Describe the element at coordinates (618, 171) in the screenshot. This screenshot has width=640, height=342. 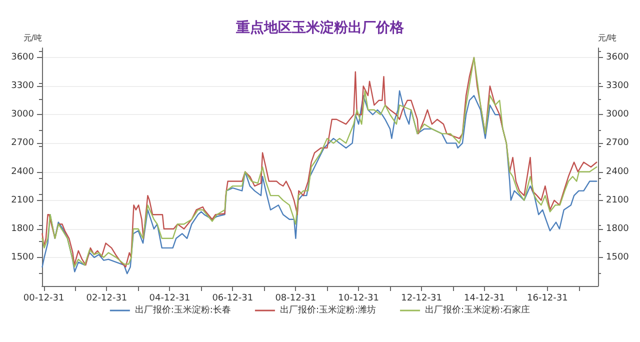
I see `y2-tick-label: 2400` at that location.